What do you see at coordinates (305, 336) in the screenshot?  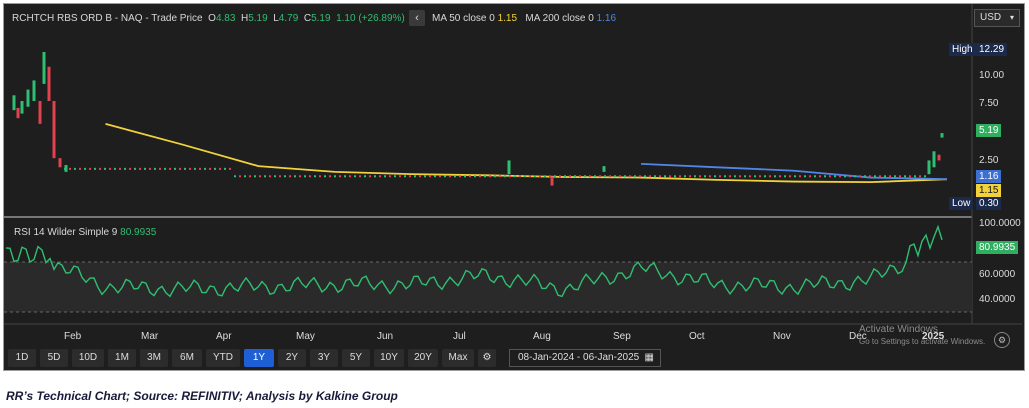 I see `month-label: May` at bounding box center [305, 336].